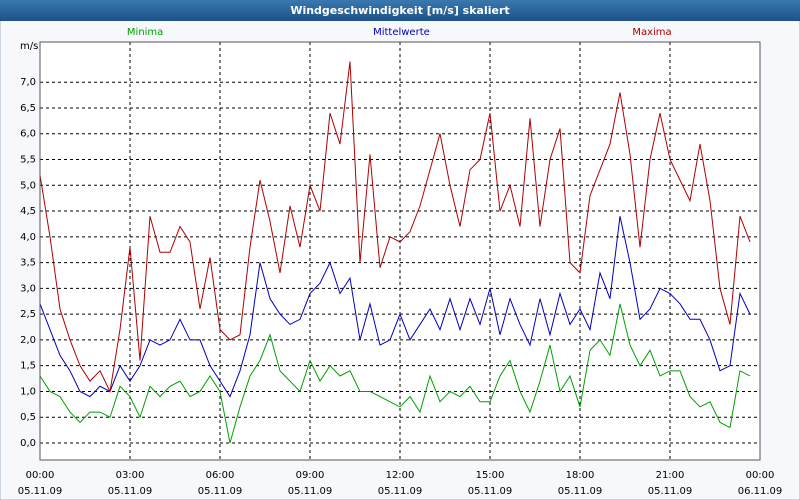  Describe the element at coordinates (130, 475) in the screenshot. I see `x-tick-label: 03:00` at that location.